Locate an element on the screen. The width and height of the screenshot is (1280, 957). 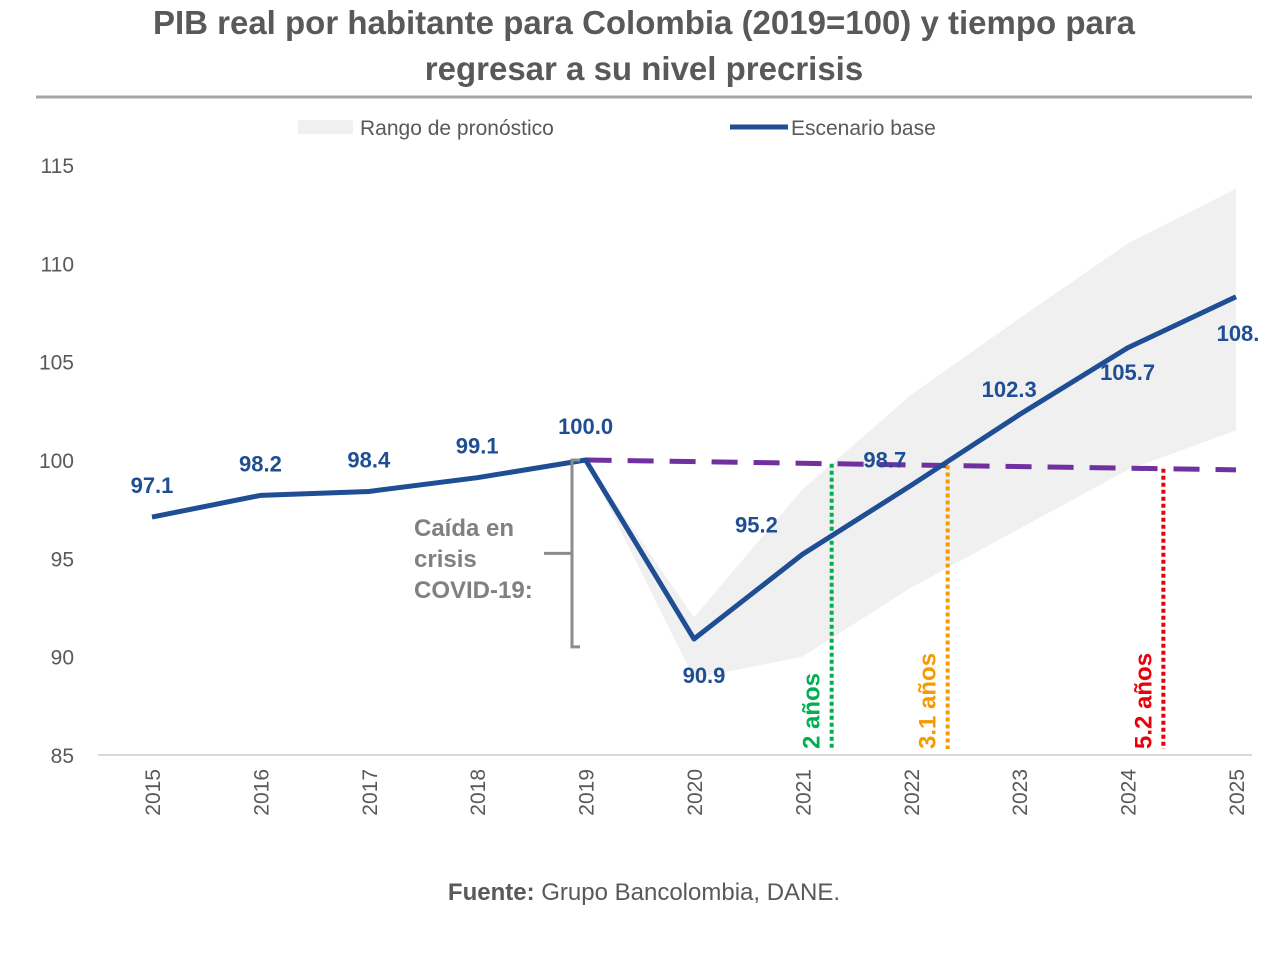
recovery-marker-label: 5.2 años is located at coordinates (1143, 701).